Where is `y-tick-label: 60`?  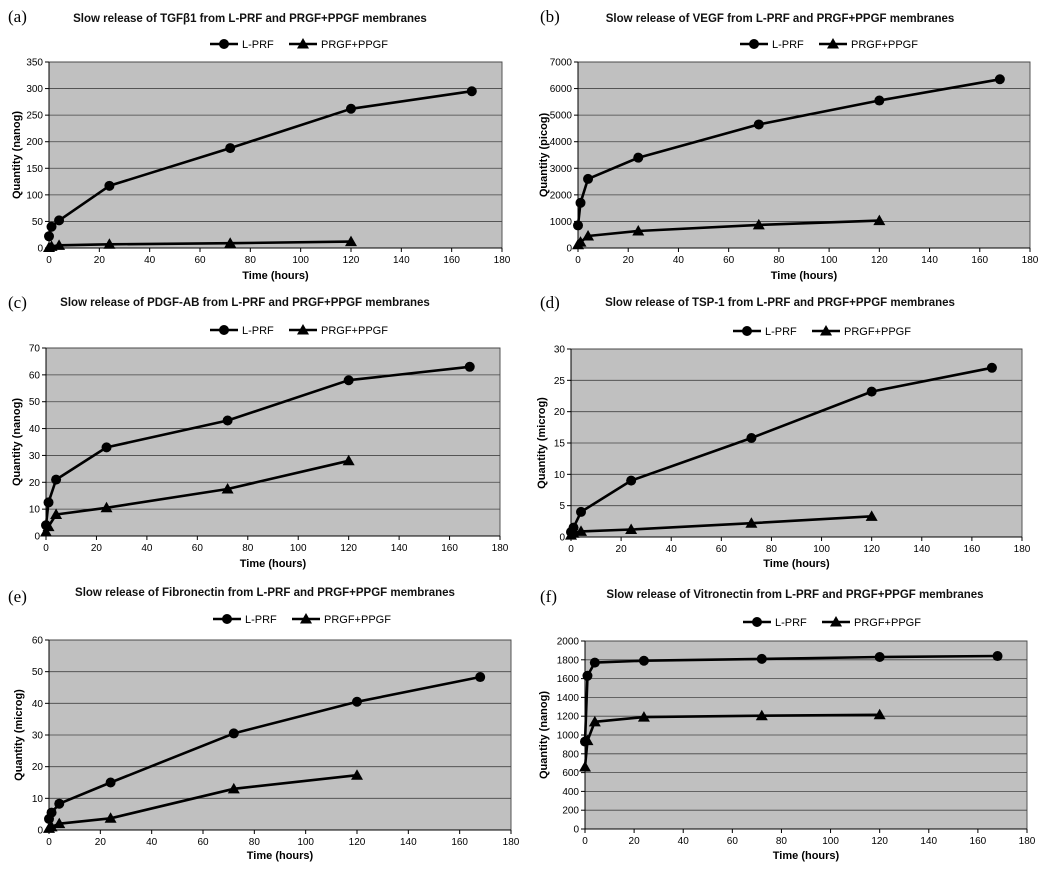
y-tick-label: 60 is located at coordinates (35, 375).